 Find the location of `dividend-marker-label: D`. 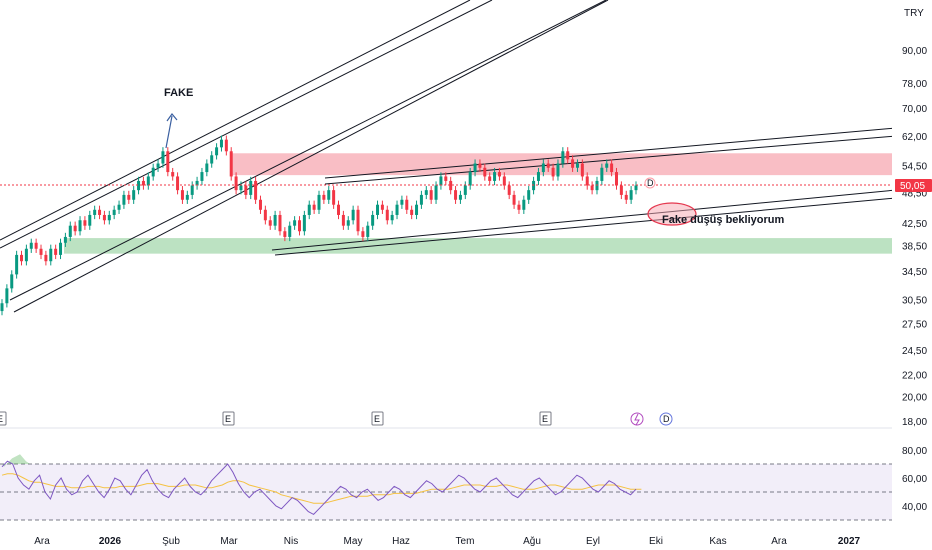

dividend-marker-label: D is located at coordinates (666, 419).